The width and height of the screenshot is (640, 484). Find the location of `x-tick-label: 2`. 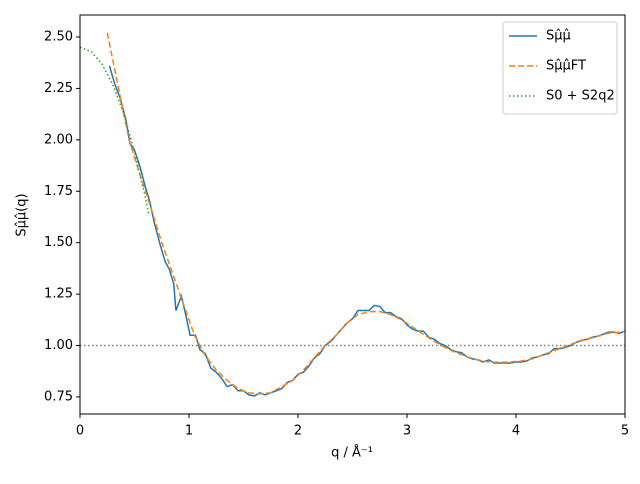

x-tick-label: 2 is located at coordinates (298, 431).